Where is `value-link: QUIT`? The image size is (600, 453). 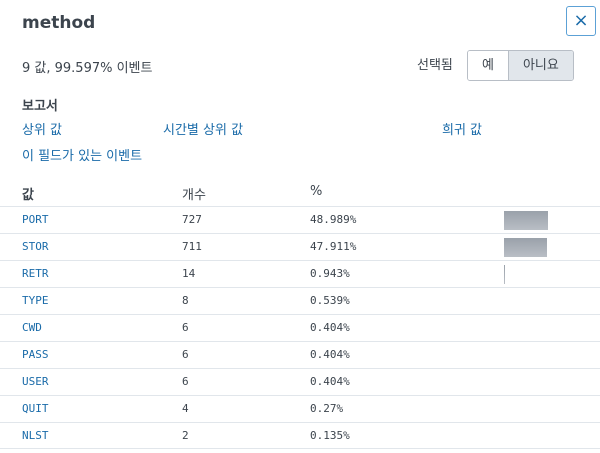 value-link: QUIT is located at coordinates (35, 408).